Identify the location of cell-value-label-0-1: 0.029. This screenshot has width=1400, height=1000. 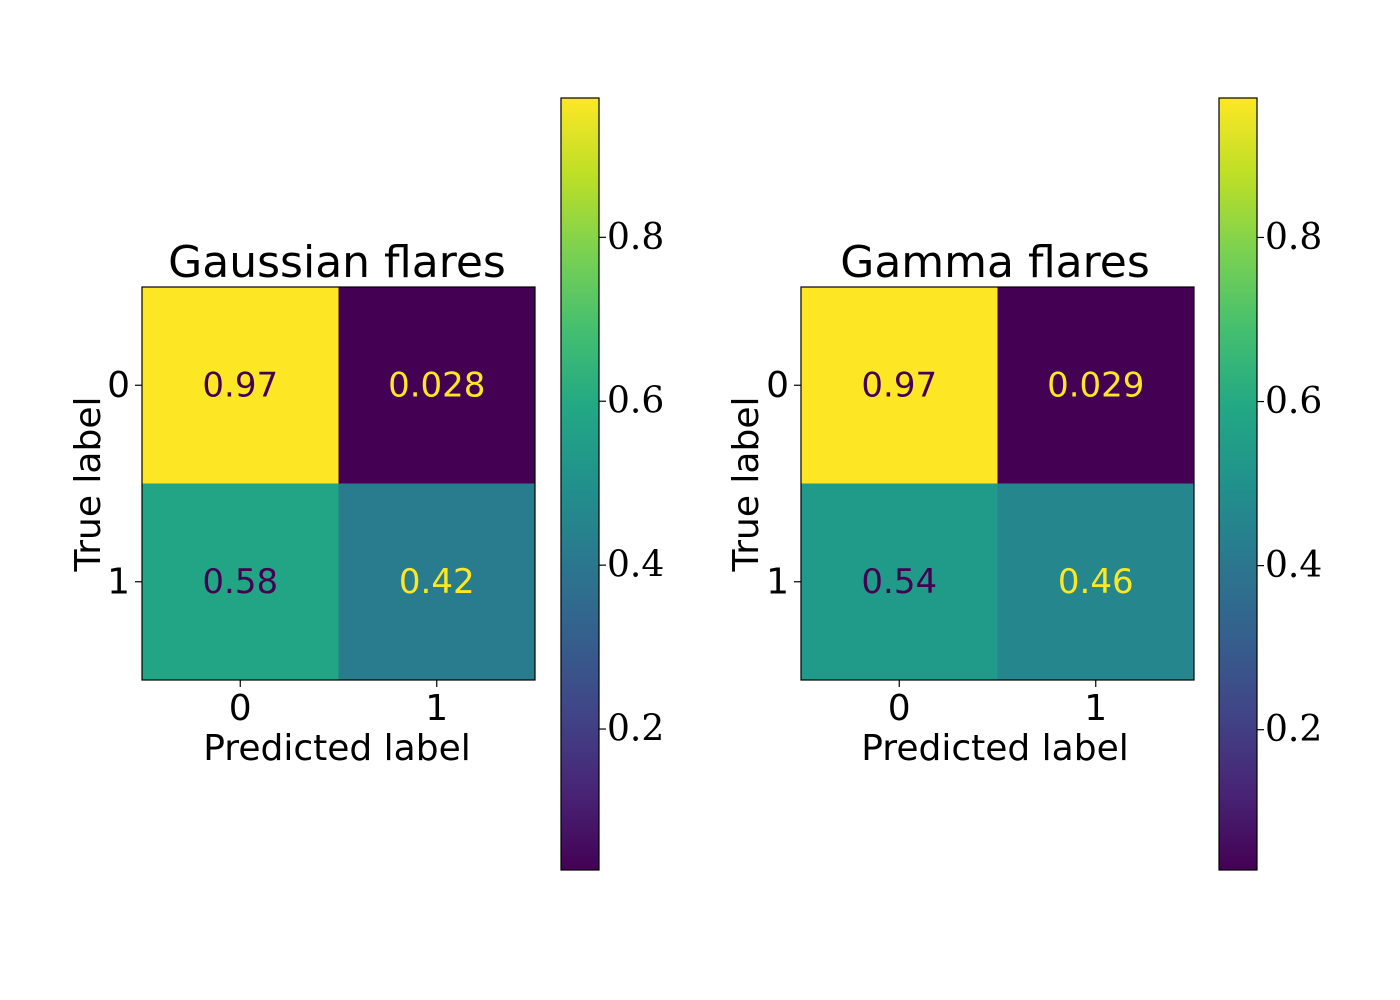
(1095, 385).